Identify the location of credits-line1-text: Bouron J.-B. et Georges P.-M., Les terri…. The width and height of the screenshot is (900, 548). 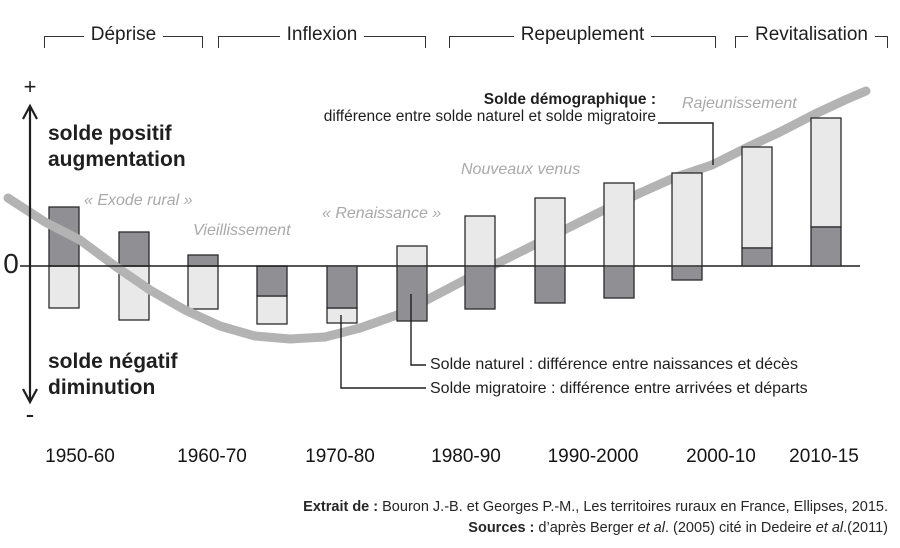
(633, 507).